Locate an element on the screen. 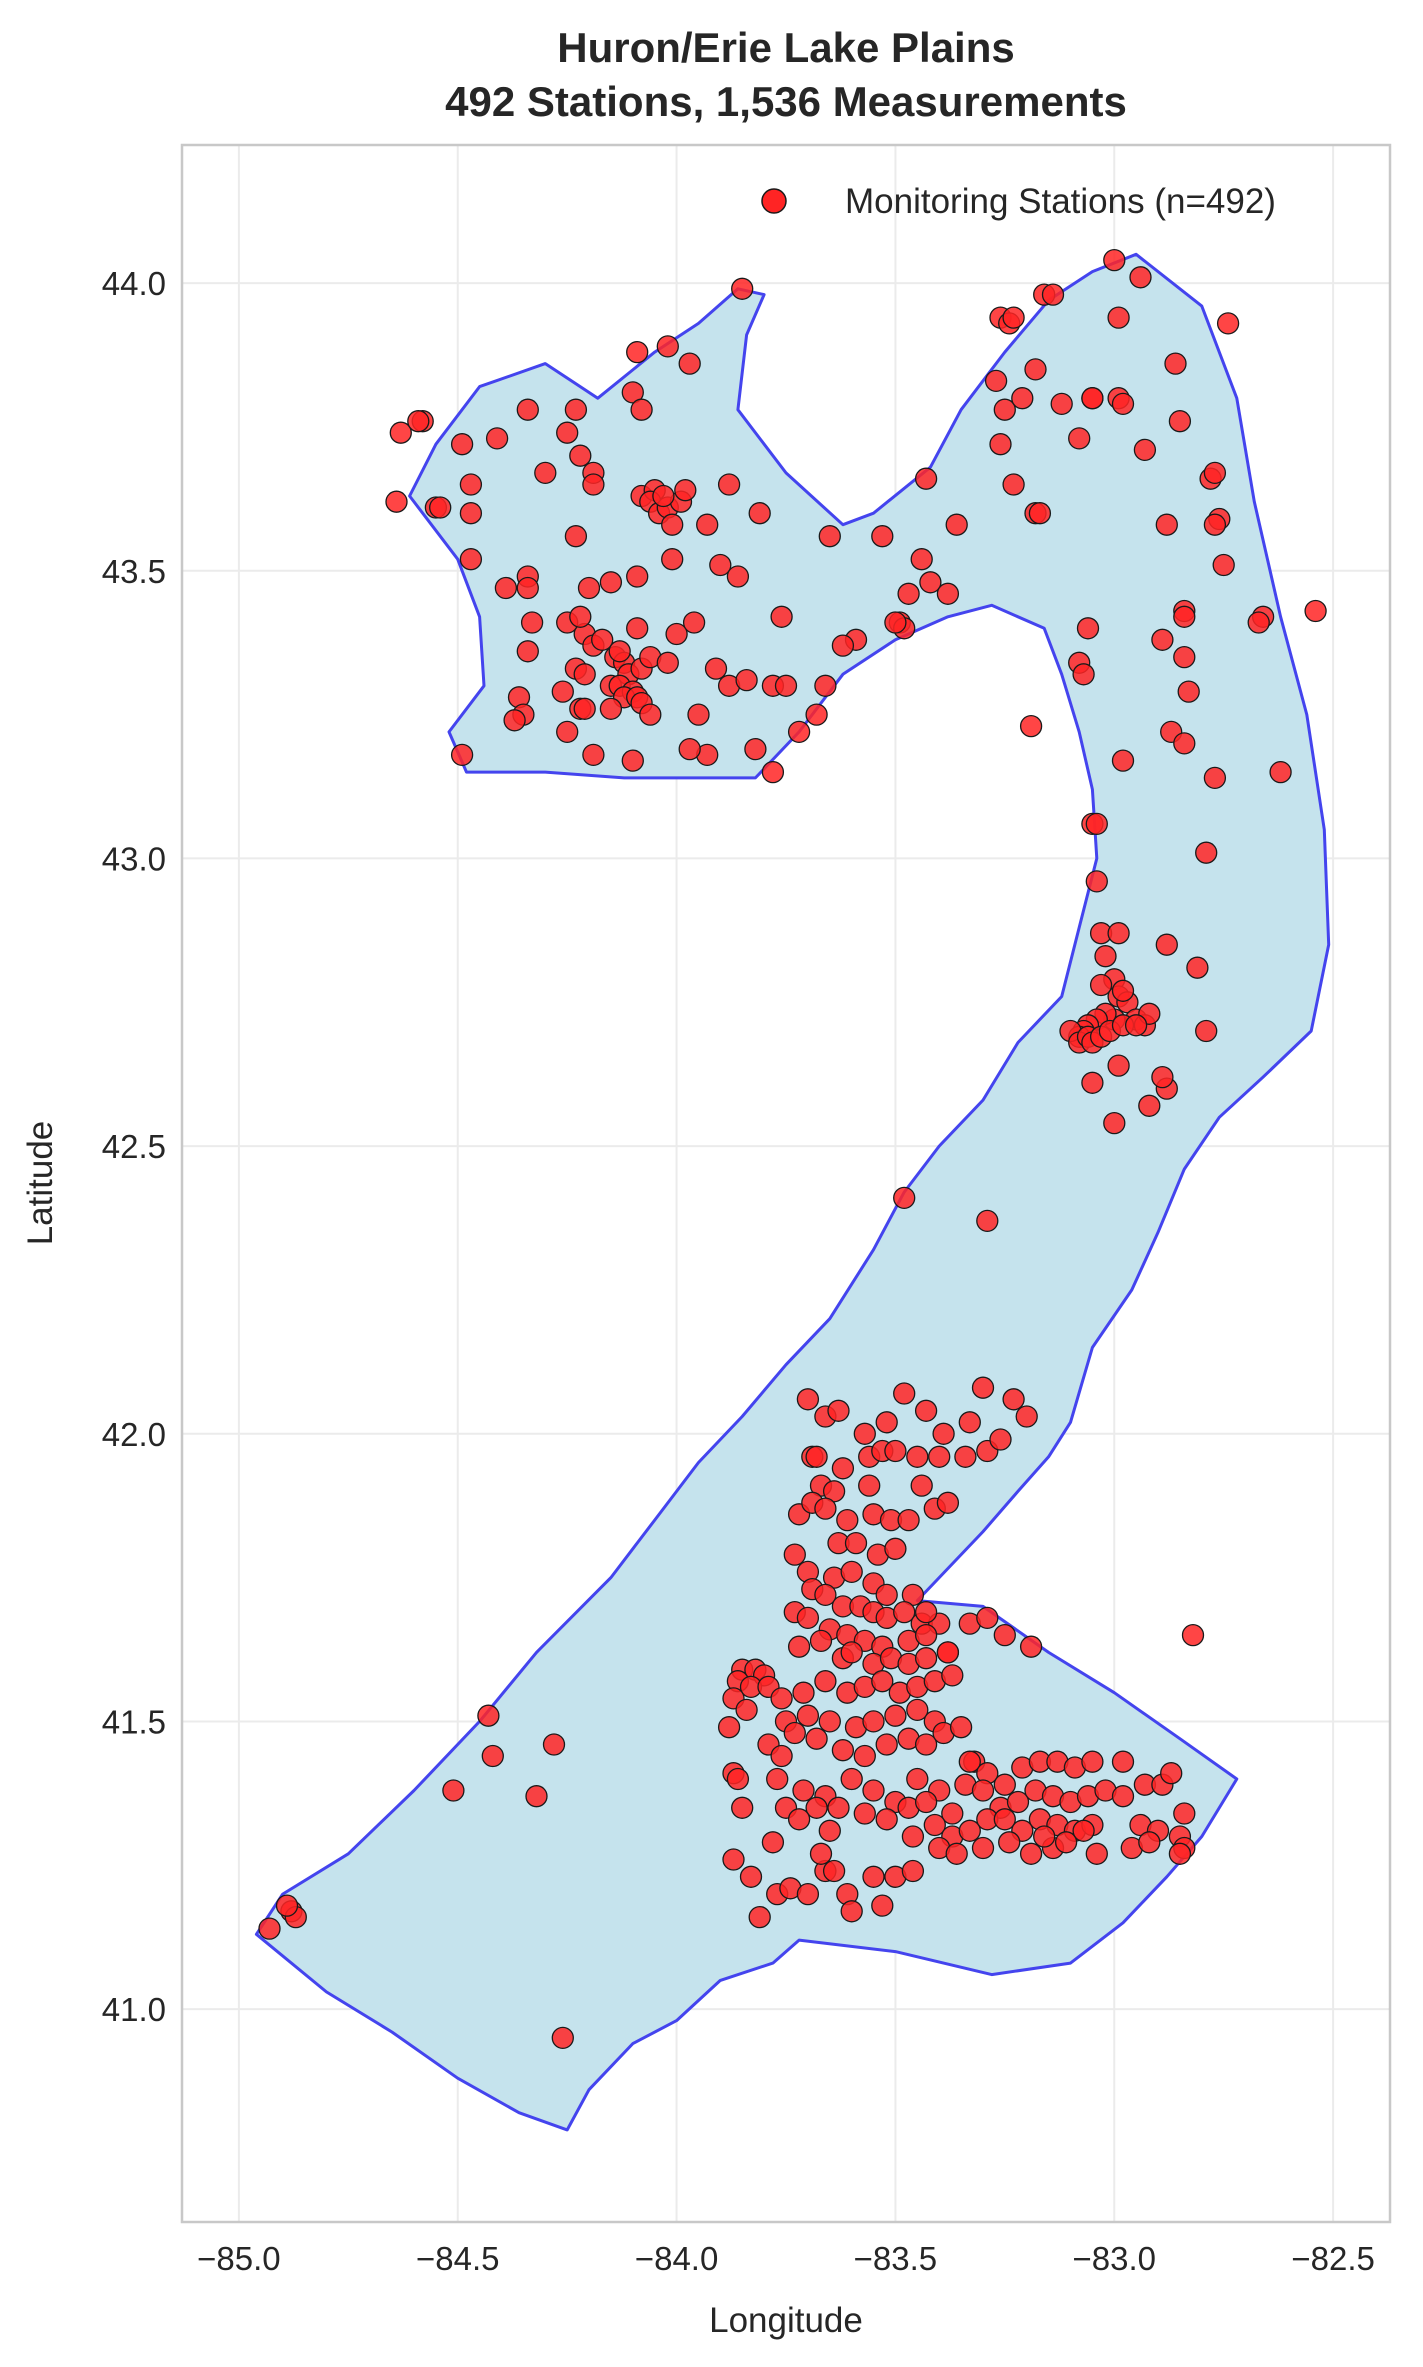 This screenshot has height=2367, width=1423. x-axis-label: Longitude is located at coordinates (786, 2320).